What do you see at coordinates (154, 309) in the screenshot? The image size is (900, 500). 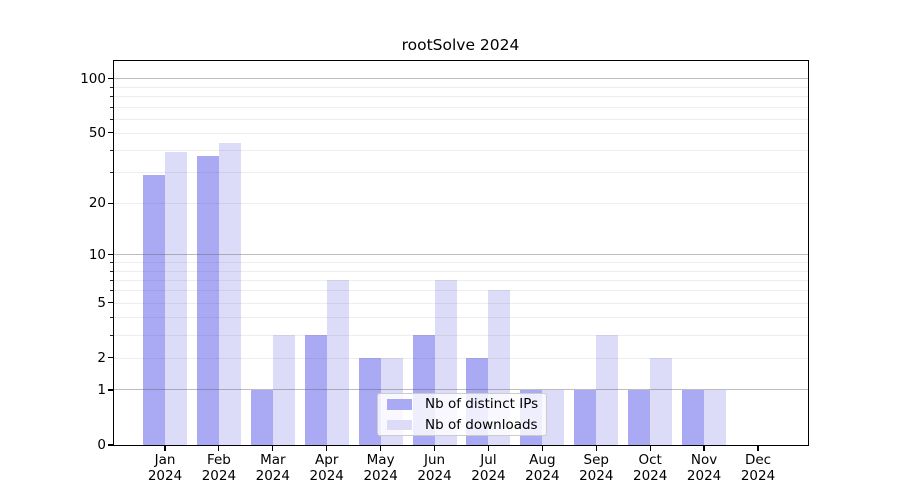 I see `bar-distinct-ips-jan` at bounding box center [154, 309].